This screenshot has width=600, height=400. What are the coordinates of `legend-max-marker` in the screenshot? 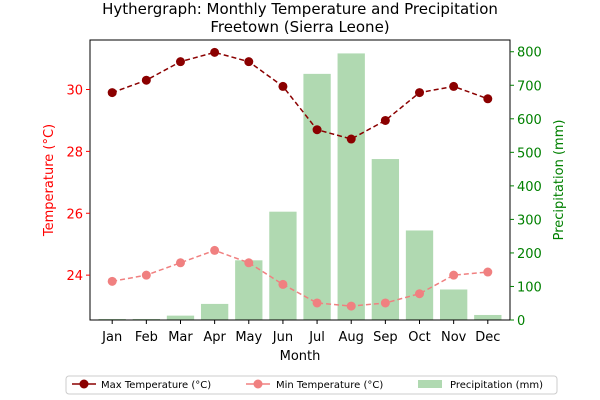 It's located at (84, 384).